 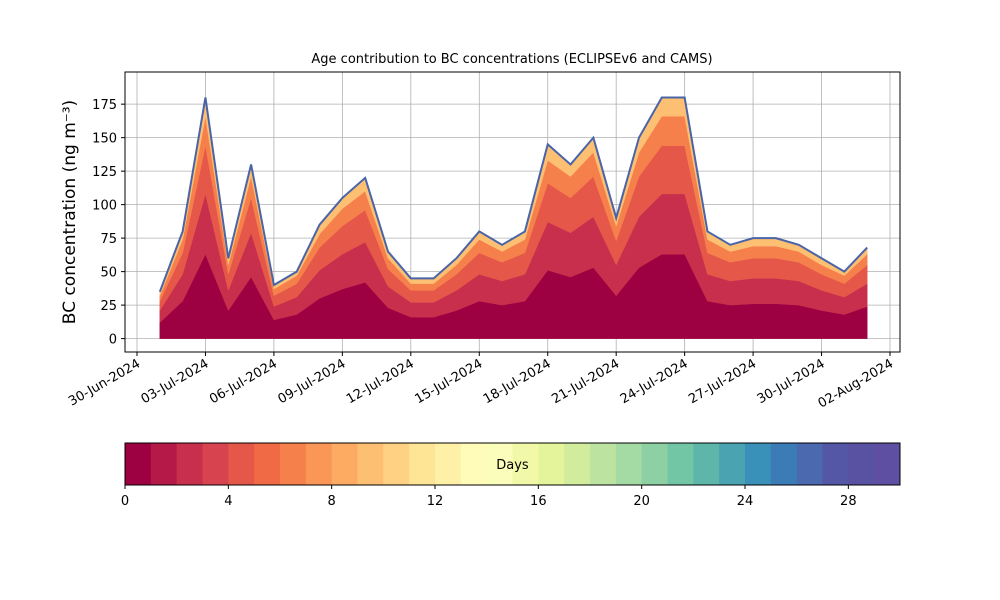 I want to click on y-tick-label: 150, so click(x=104, y=139).